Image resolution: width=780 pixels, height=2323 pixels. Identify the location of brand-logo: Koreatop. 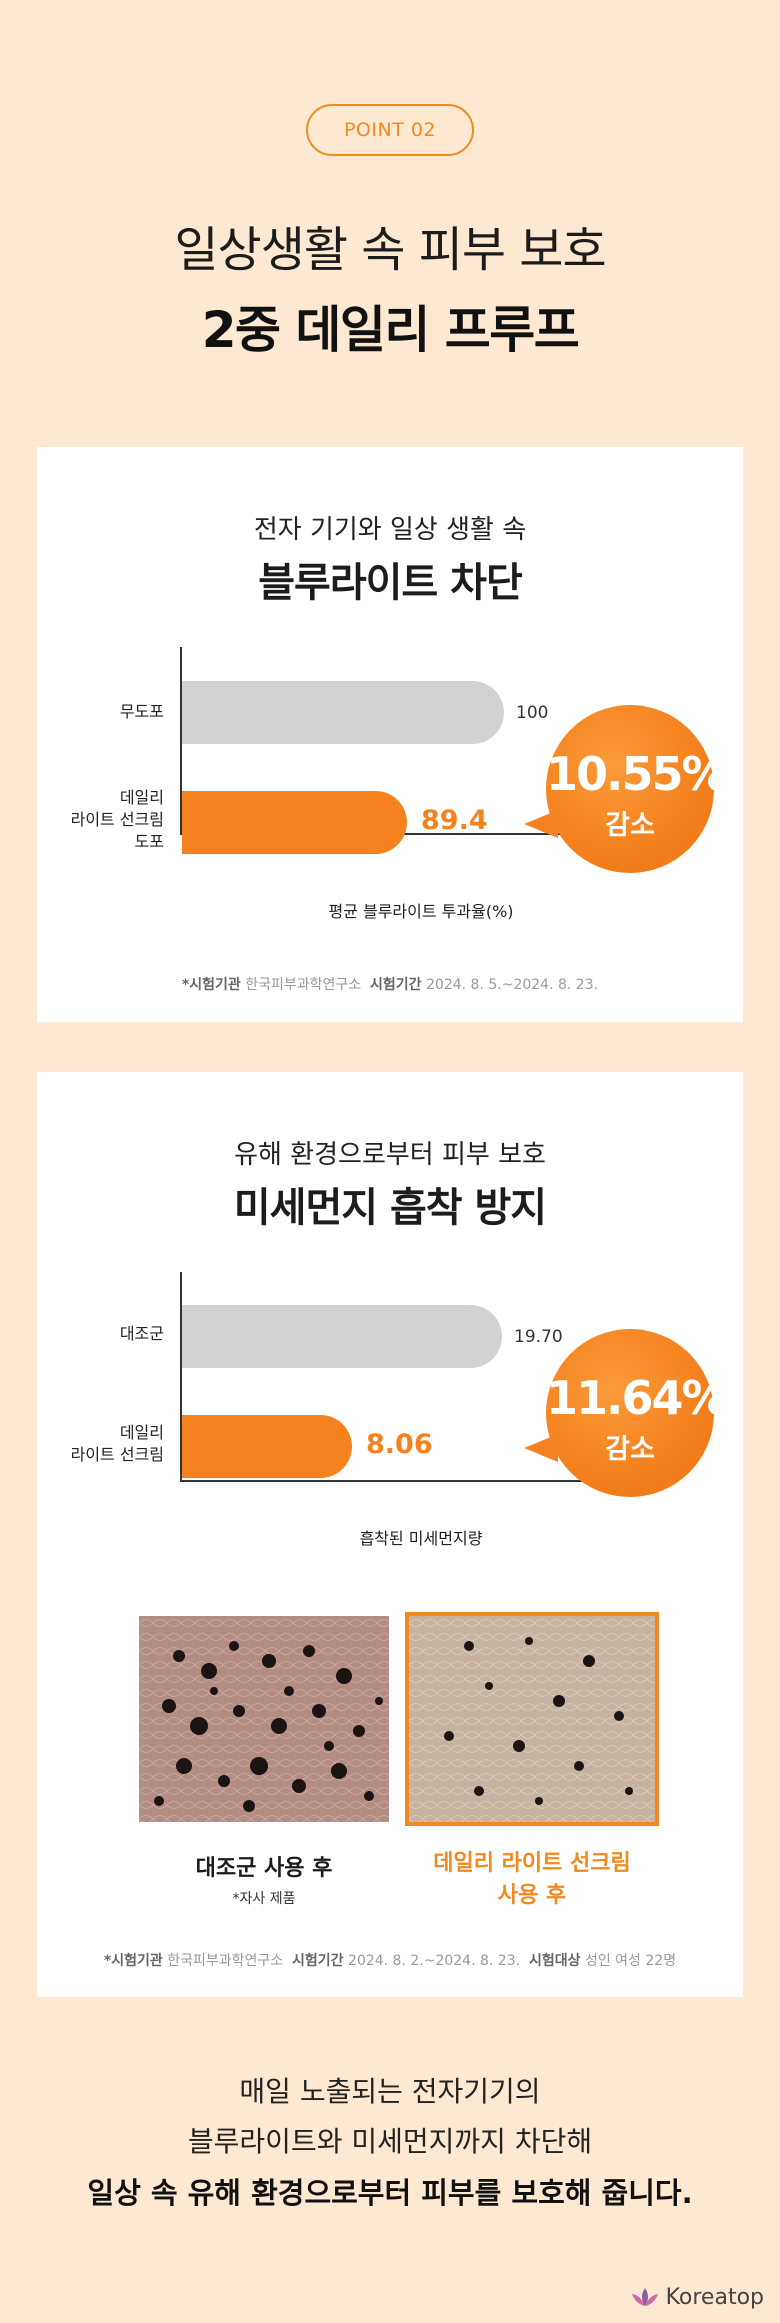
(697, 2297).